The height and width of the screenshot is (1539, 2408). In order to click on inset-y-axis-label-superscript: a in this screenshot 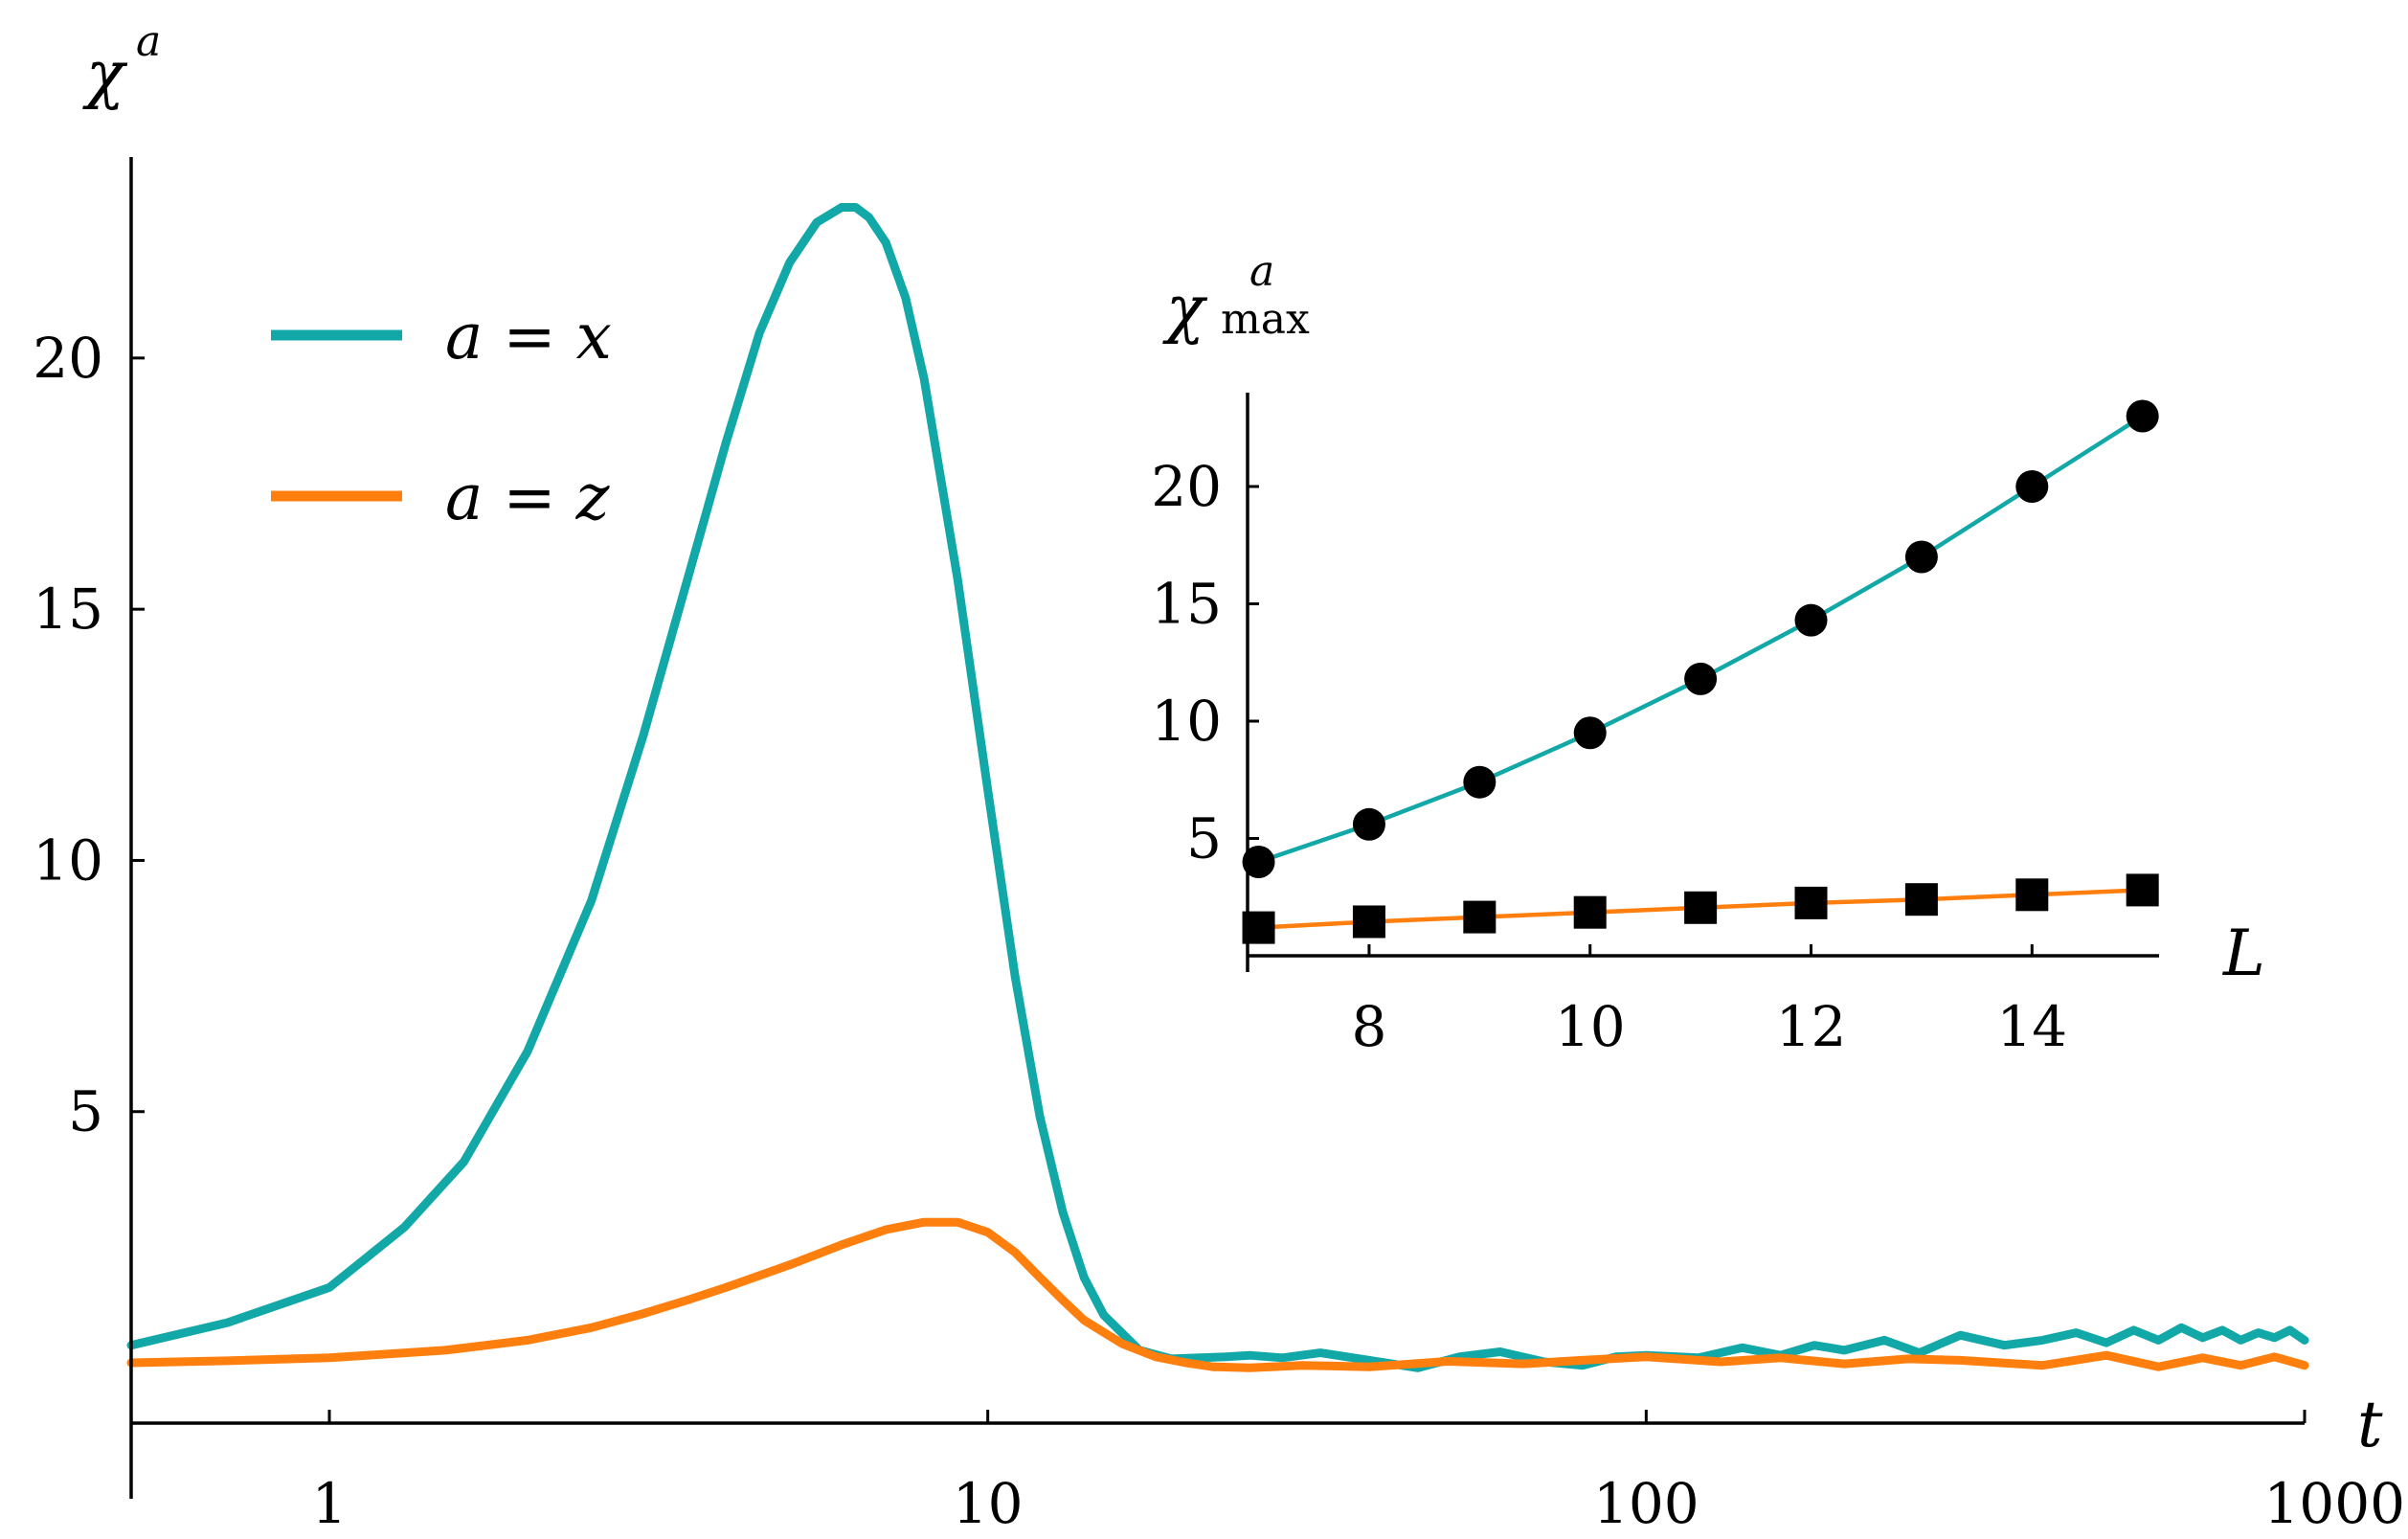, I will do `click(1262, 271)`.